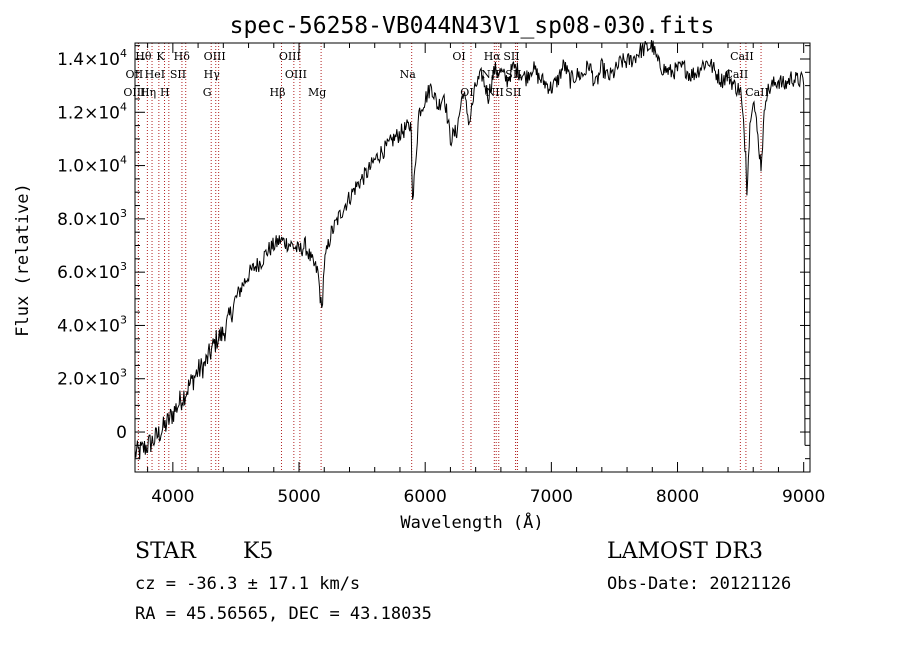 The height and width of the screenshot is (649, 900). Describe the element at coordinates (317, 92) in the screenshot. I see `line-label-15: Mg` at that location.